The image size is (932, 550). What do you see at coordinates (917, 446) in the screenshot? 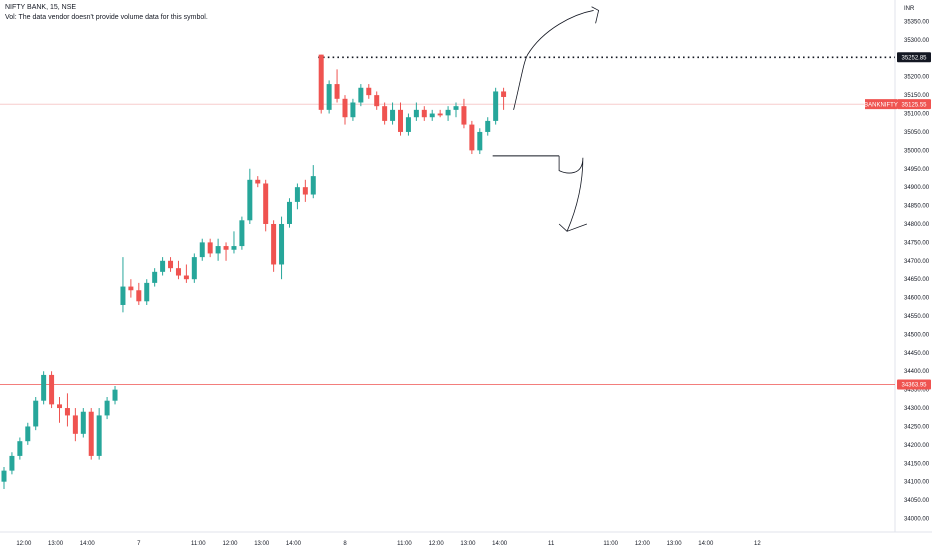
I see `y-tick-label: 34200.00` at bounding box center [917, 446].